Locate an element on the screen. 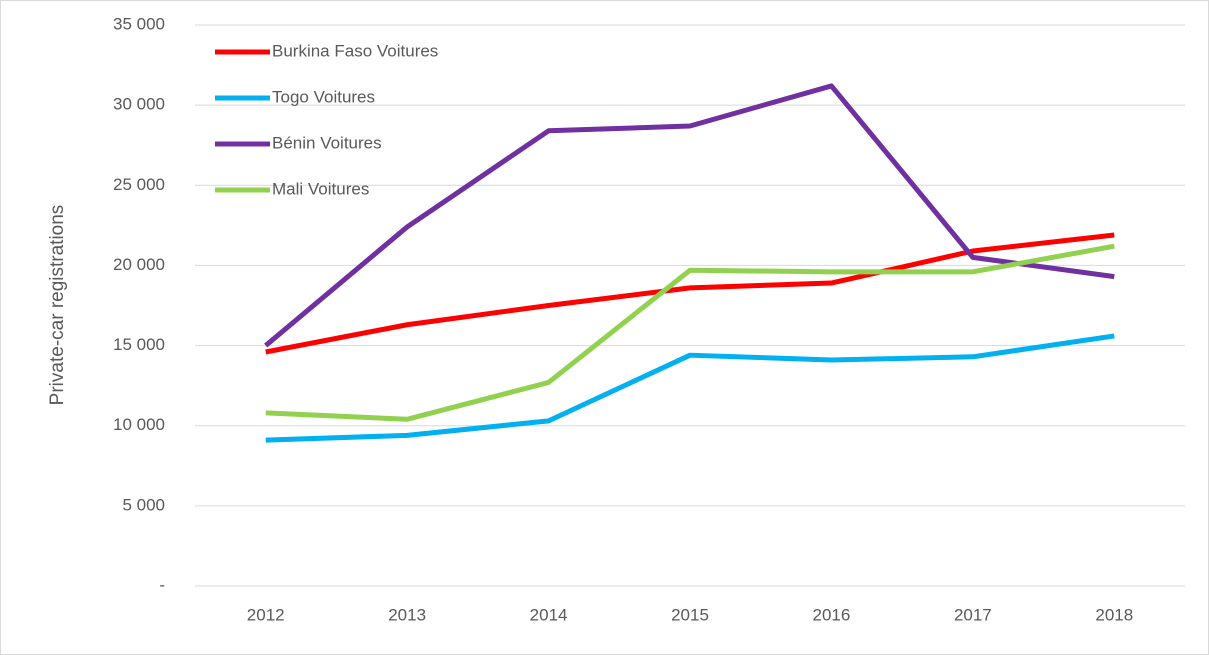  y-tick-label: 15 000 is located at coordinates (139, 344).